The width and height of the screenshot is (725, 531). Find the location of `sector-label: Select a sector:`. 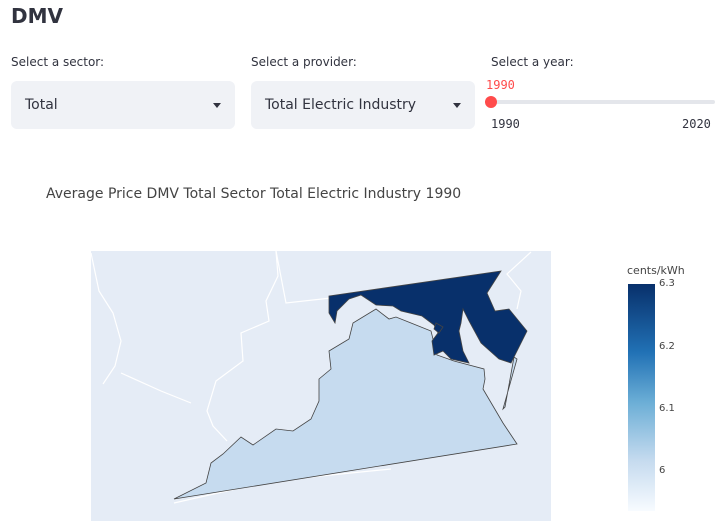

sector-label: Select a sector: is located at coordinates (58, 62).